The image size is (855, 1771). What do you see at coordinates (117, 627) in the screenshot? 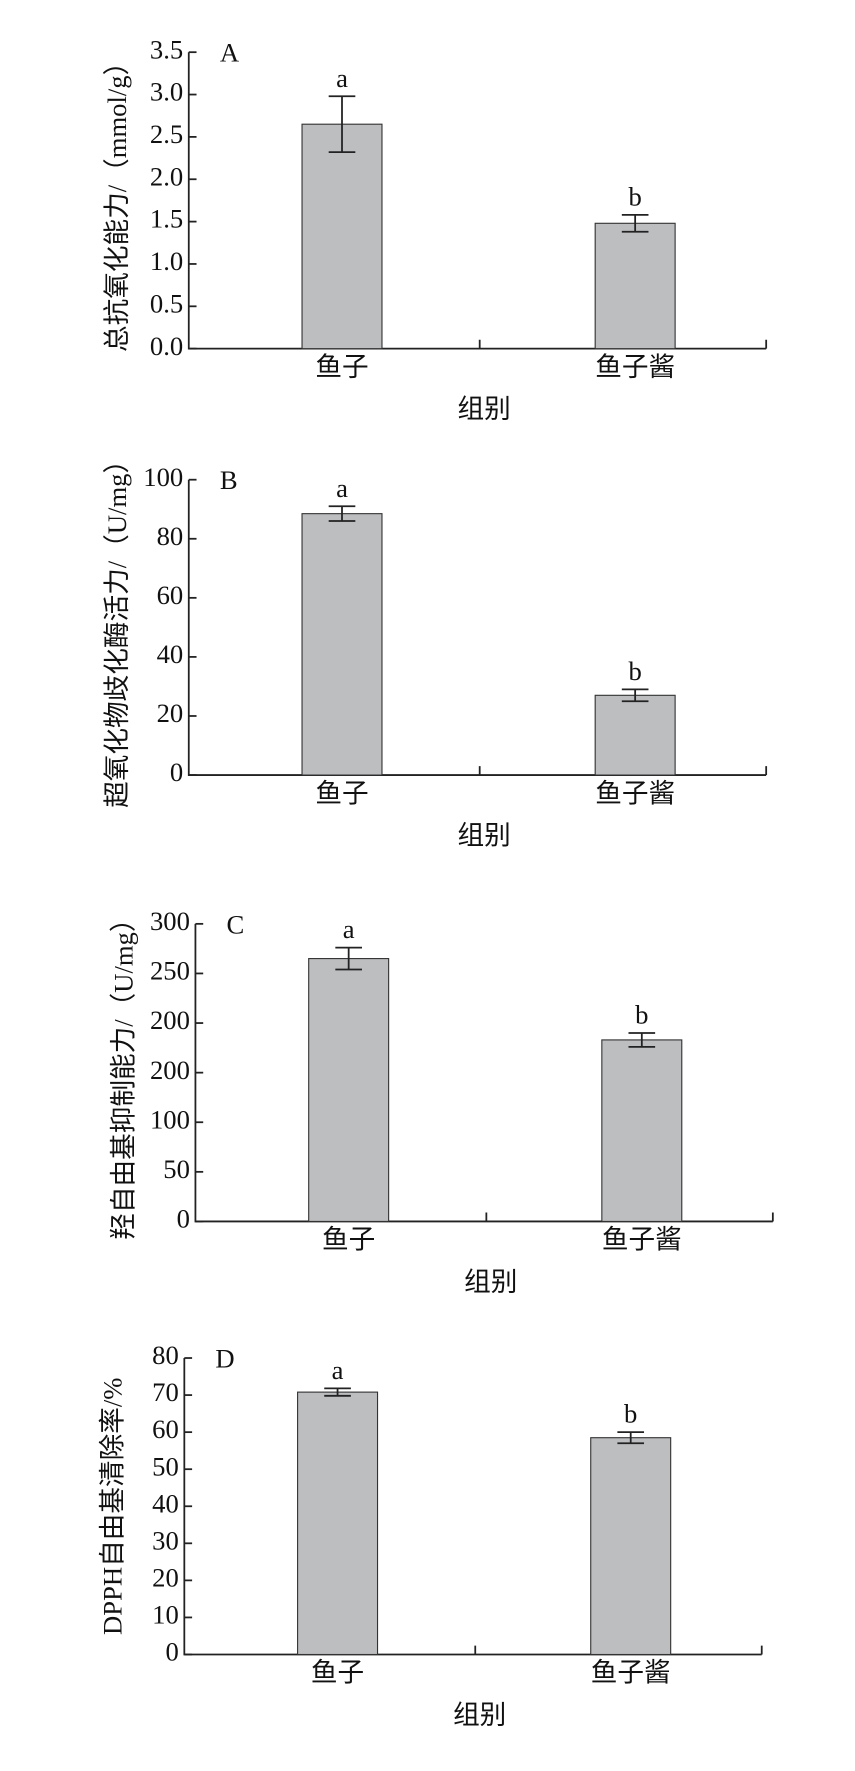
I see `y-axis-title: 超氧化物歧化酶活力/（U/mg）` at bounding box center [117, 627].